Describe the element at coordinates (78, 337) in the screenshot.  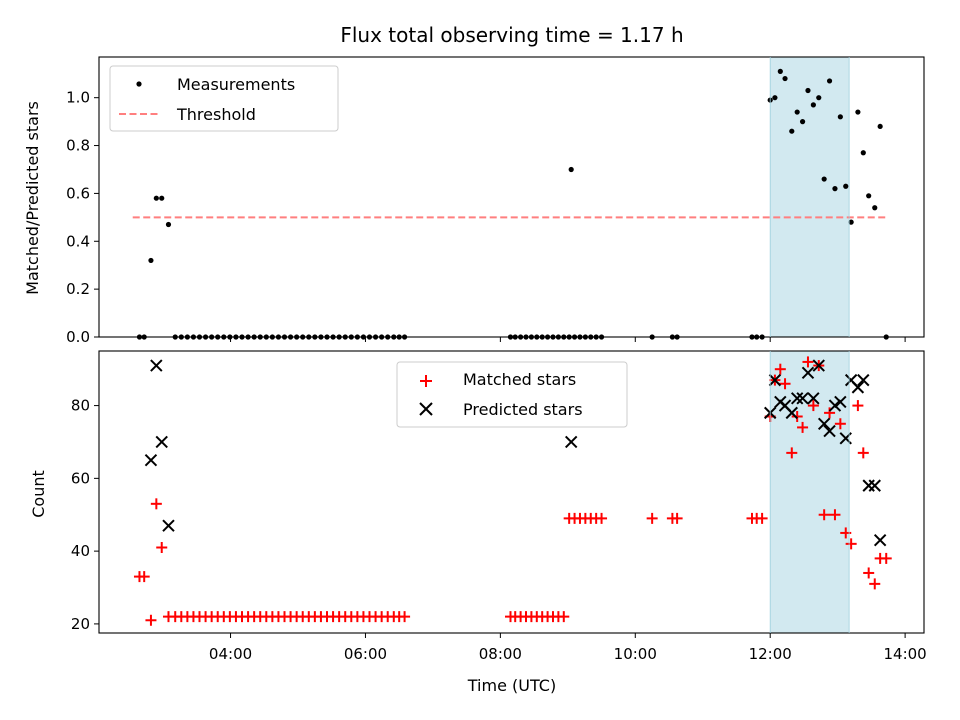
I see `y-tick-label: 0.0` at that location.